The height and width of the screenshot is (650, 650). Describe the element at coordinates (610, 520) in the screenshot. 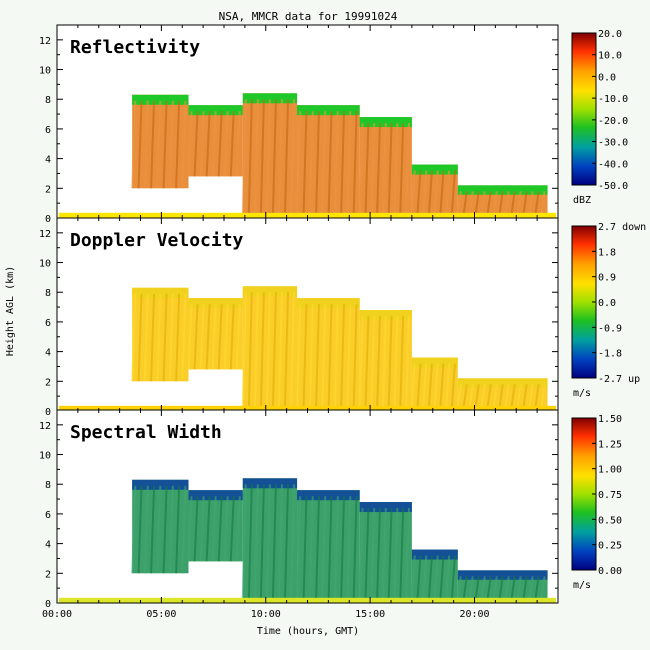

I see `colorbar-tick-label: 0.50` at that location.